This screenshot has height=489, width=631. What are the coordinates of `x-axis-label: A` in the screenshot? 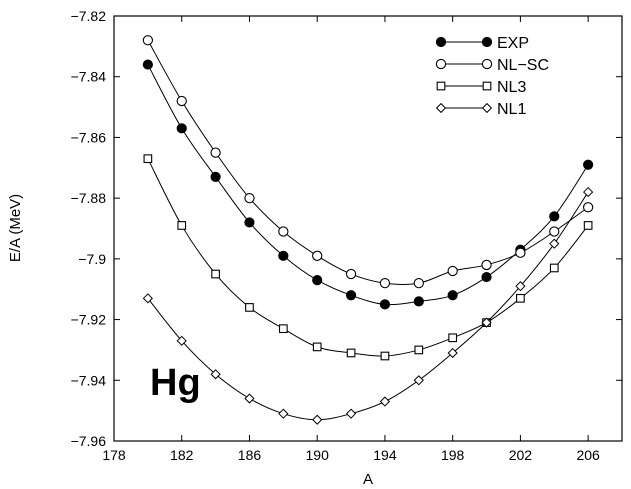 It's located at (368, 479).